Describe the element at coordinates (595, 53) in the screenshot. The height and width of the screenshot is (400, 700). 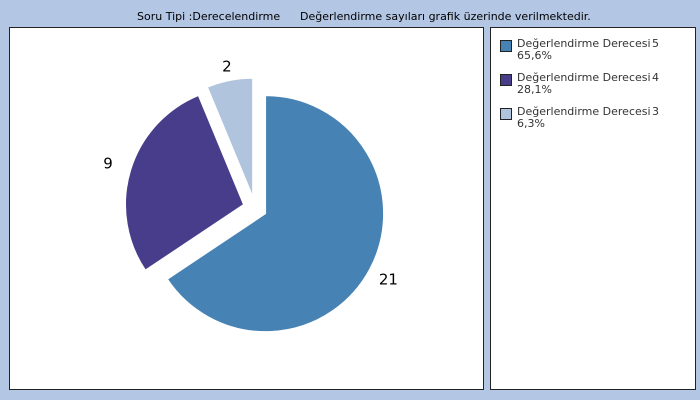
I see `legend-item-grade-5: Değerlendirme Derecesi 5 65,6%` at that location.